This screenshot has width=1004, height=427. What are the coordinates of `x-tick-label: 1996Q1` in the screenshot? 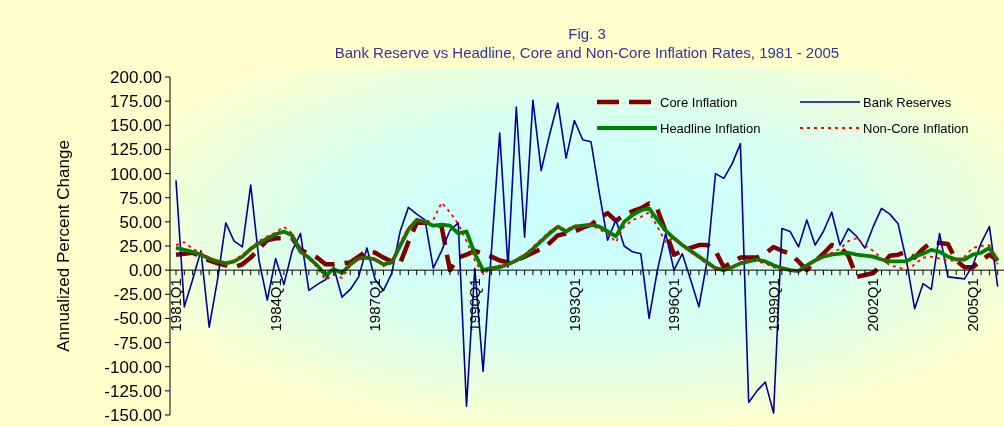 It's located at (674, 305).